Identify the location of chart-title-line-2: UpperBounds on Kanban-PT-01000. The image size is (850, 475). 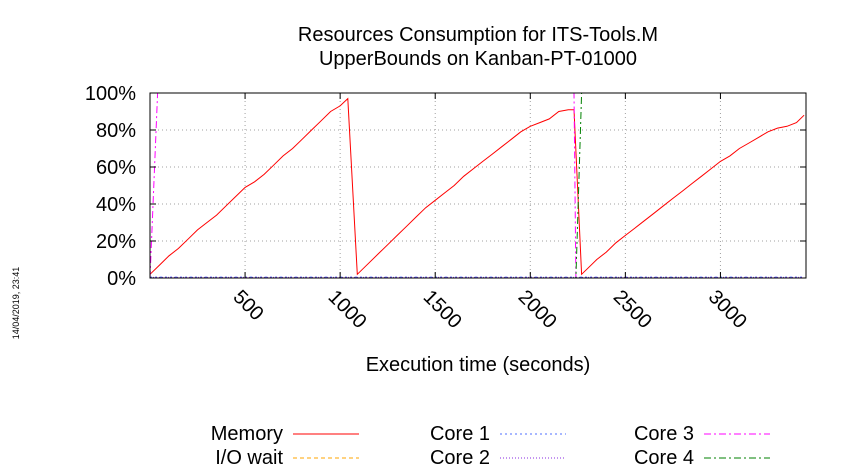
(478, 59).